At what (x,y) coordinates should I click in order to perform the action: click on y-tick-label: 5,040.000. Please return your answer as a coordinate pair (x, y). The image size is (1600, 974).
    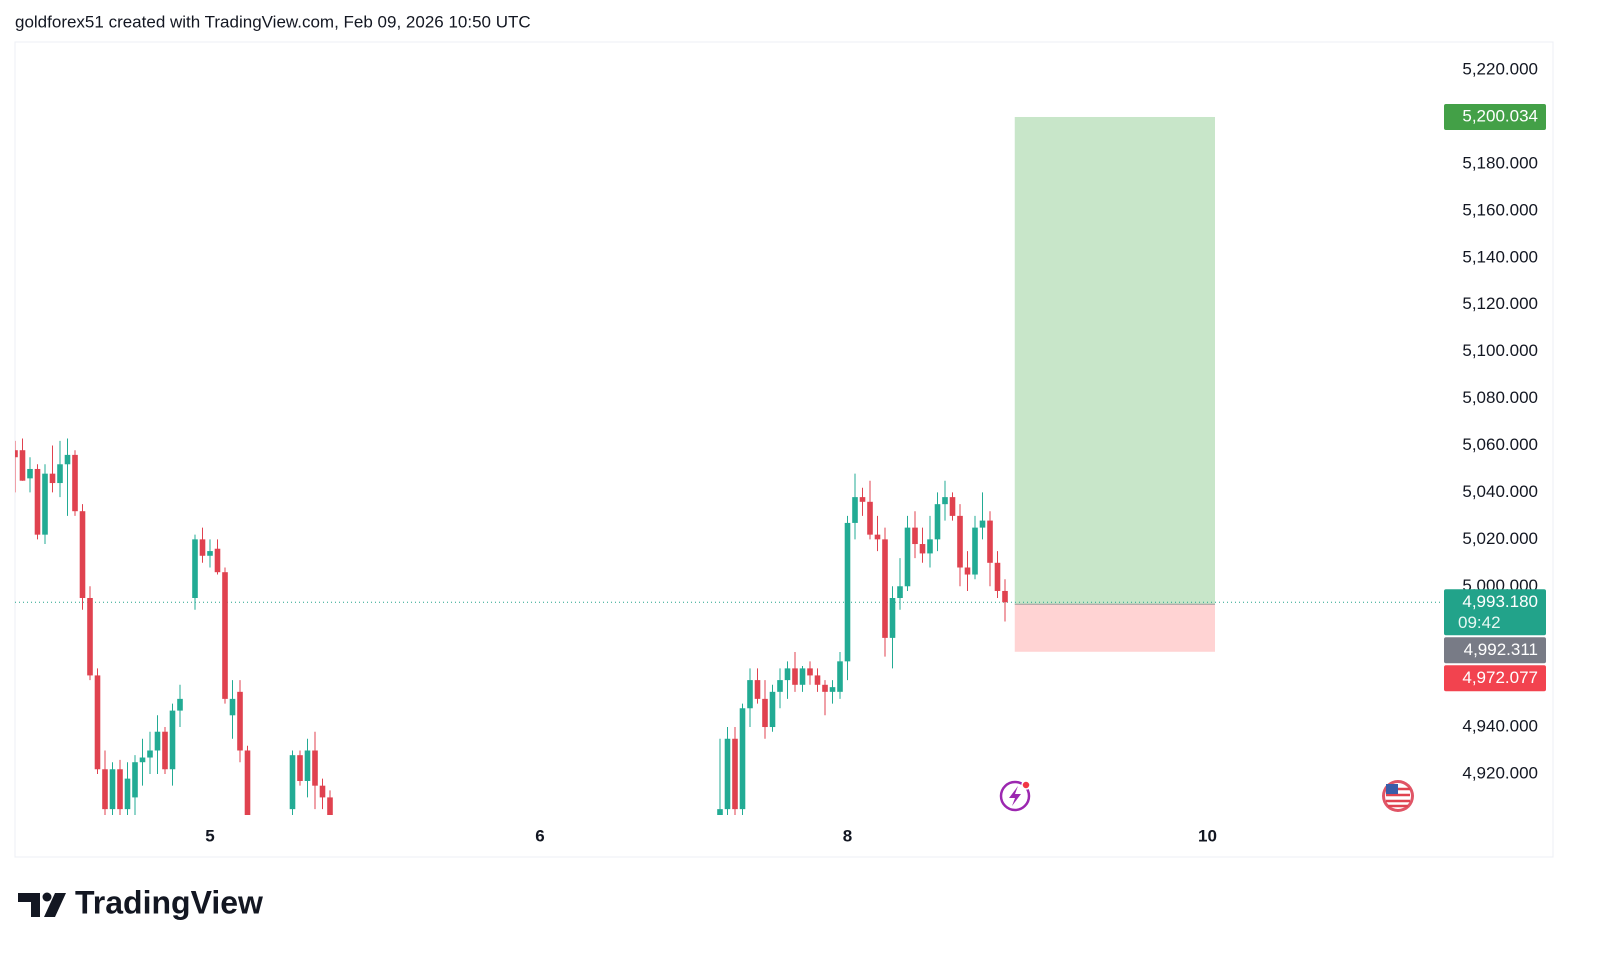
    Looking at the image, I should click on (1500, 491).